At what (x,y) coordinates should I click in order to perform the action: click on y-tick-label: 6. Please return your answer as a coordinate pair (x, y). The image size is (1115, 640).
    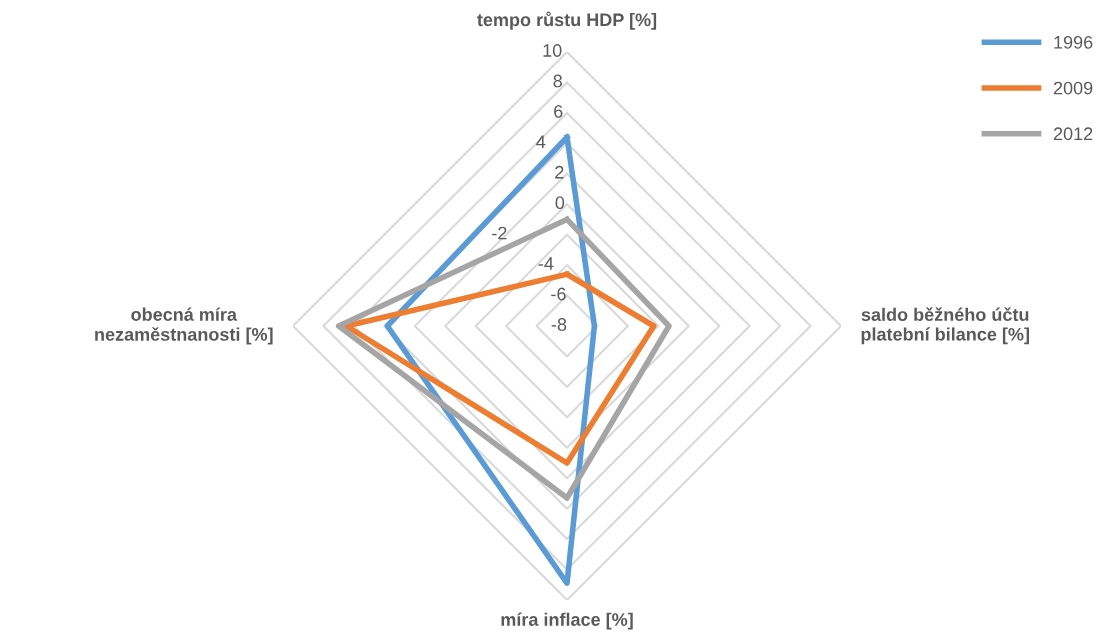
    Looking at the image, I should click on (558, 111).